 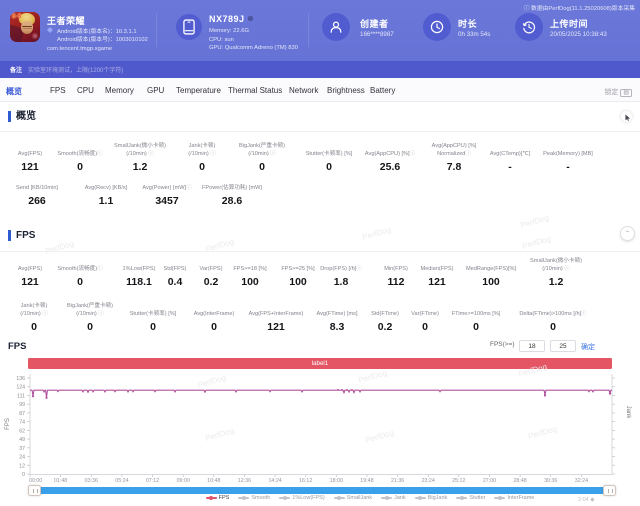 I want to click on svg-text: 21:36, so click(x=397, y=481).